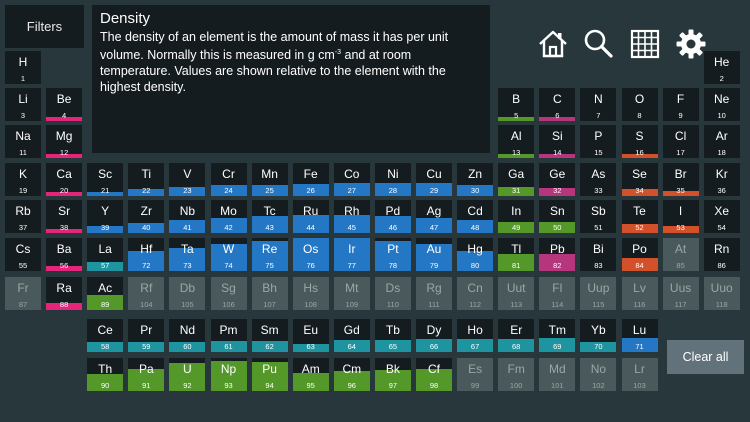 The image size is (750, 422). What do you see at coordinates (721, 104) in the screenshot?
I see `element-ne: Ne 10` at bounding box center [721, 104].